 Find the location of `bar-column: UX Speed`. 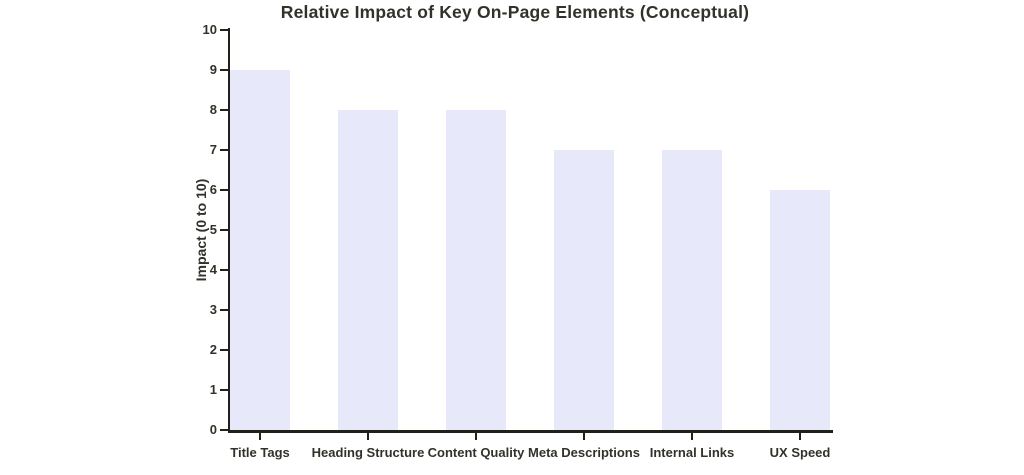

bar-column: UX Speed is located at coordinates (800, 245).